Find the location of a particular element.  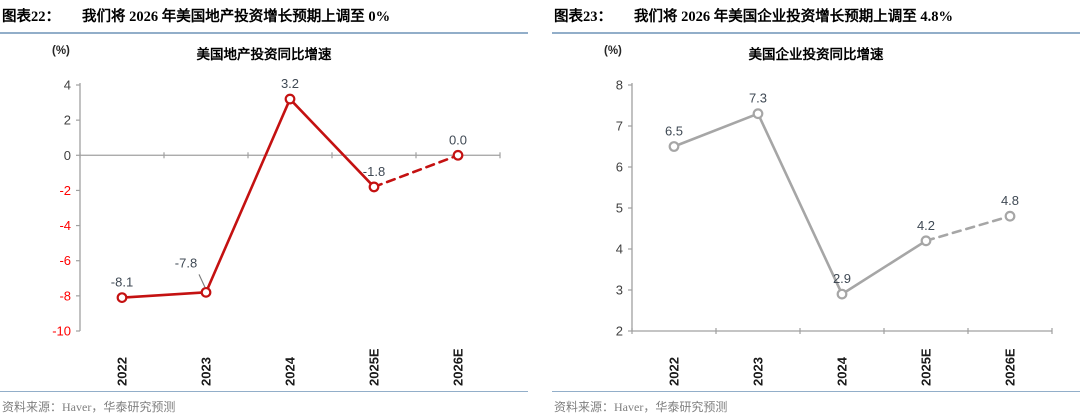

svg-text: 6.5 is located at coordinates (674, 131).